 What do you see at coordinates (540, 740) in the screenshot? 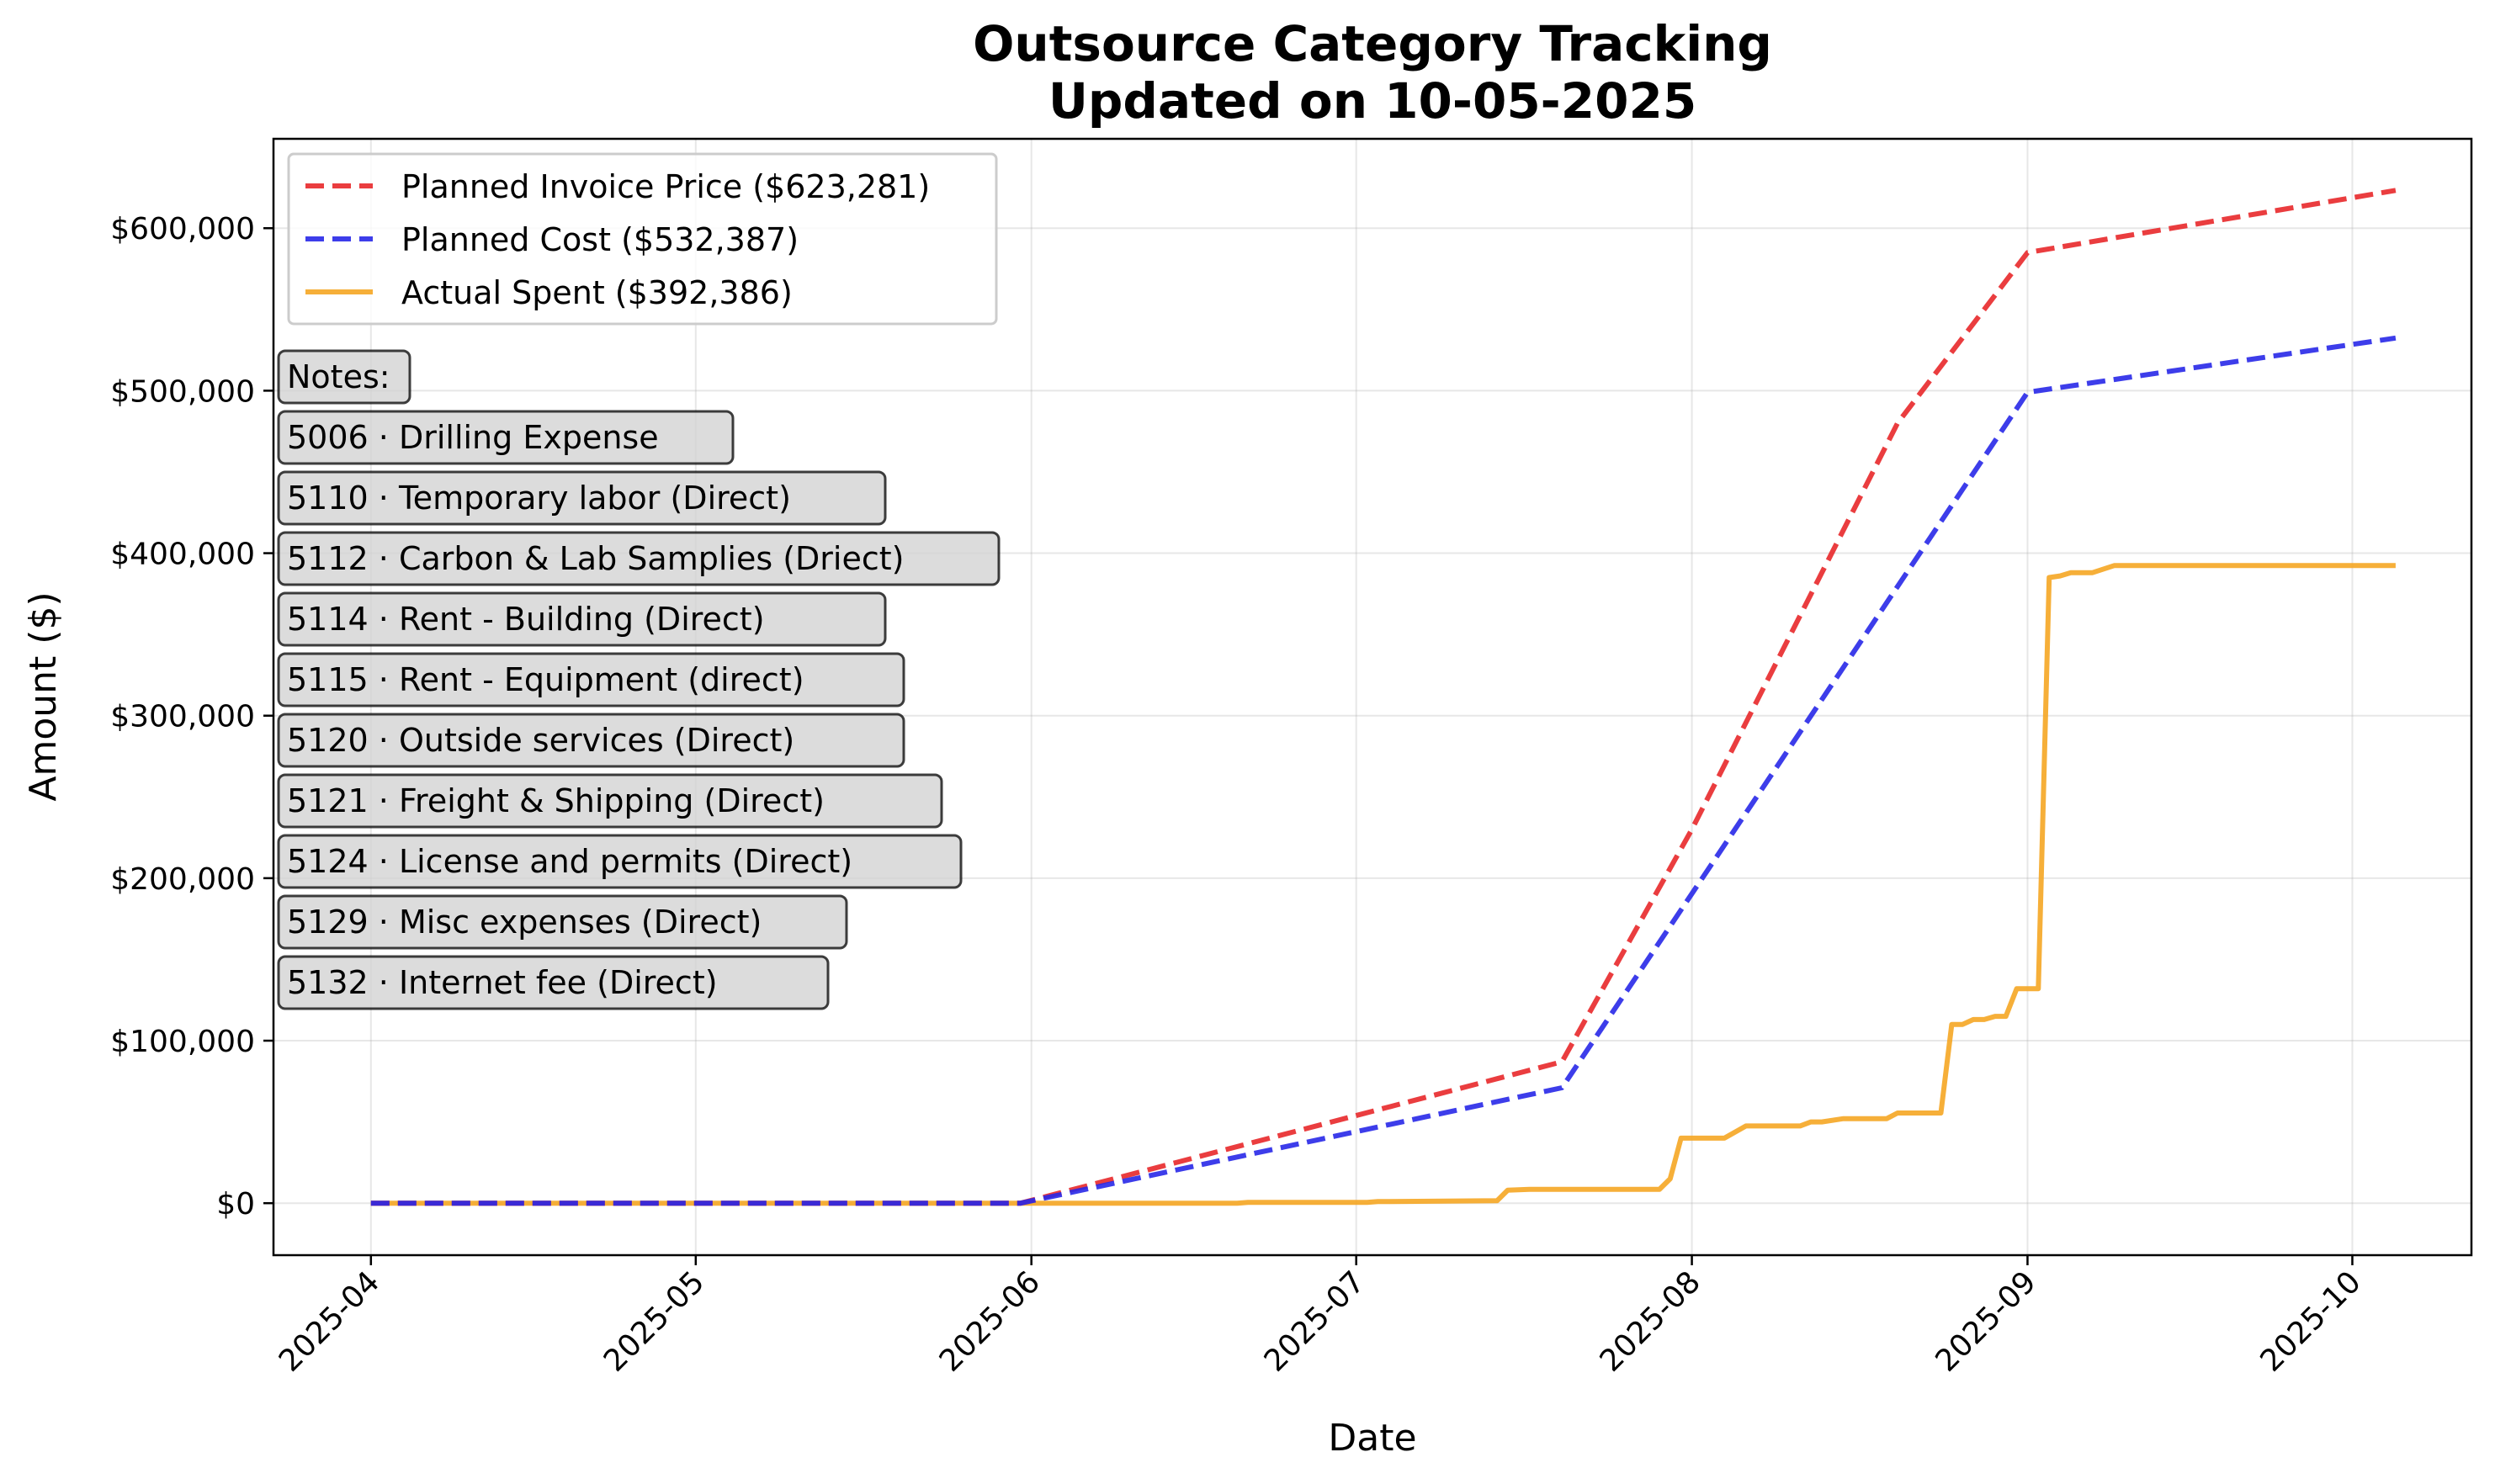
I see `note-item: 5120 · Outside services (Direct)` at bounding box center [540, 740].